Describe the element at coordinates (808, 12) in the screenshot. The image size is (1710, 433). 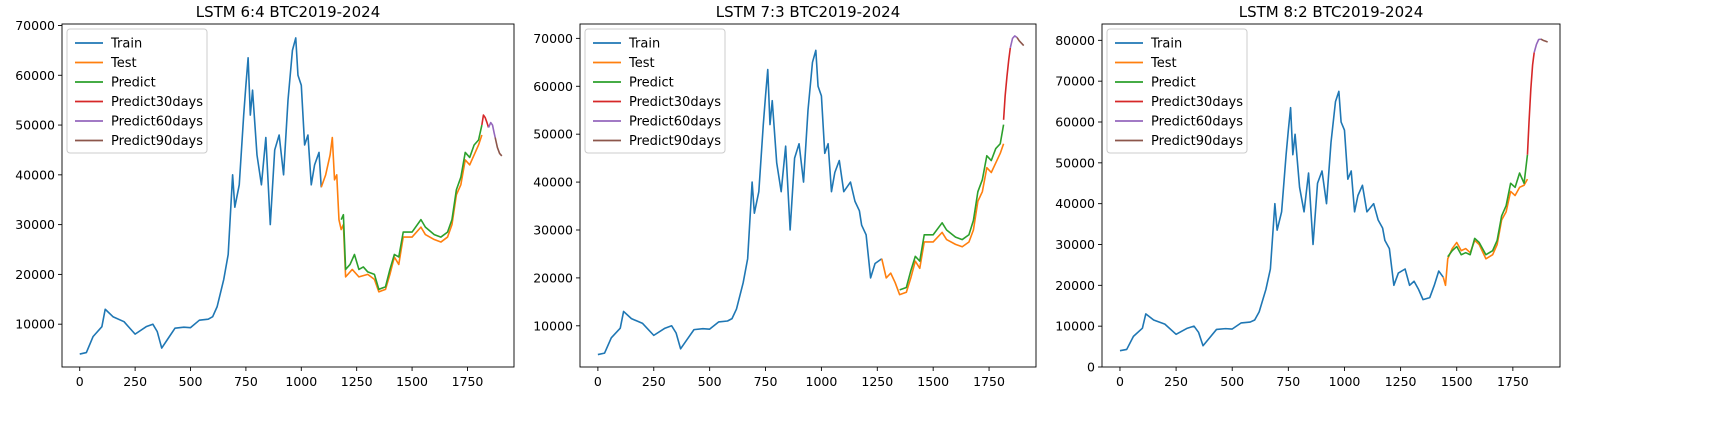
I see `chart-title: LSTM 7:3 BTC2019-2024` at that location.